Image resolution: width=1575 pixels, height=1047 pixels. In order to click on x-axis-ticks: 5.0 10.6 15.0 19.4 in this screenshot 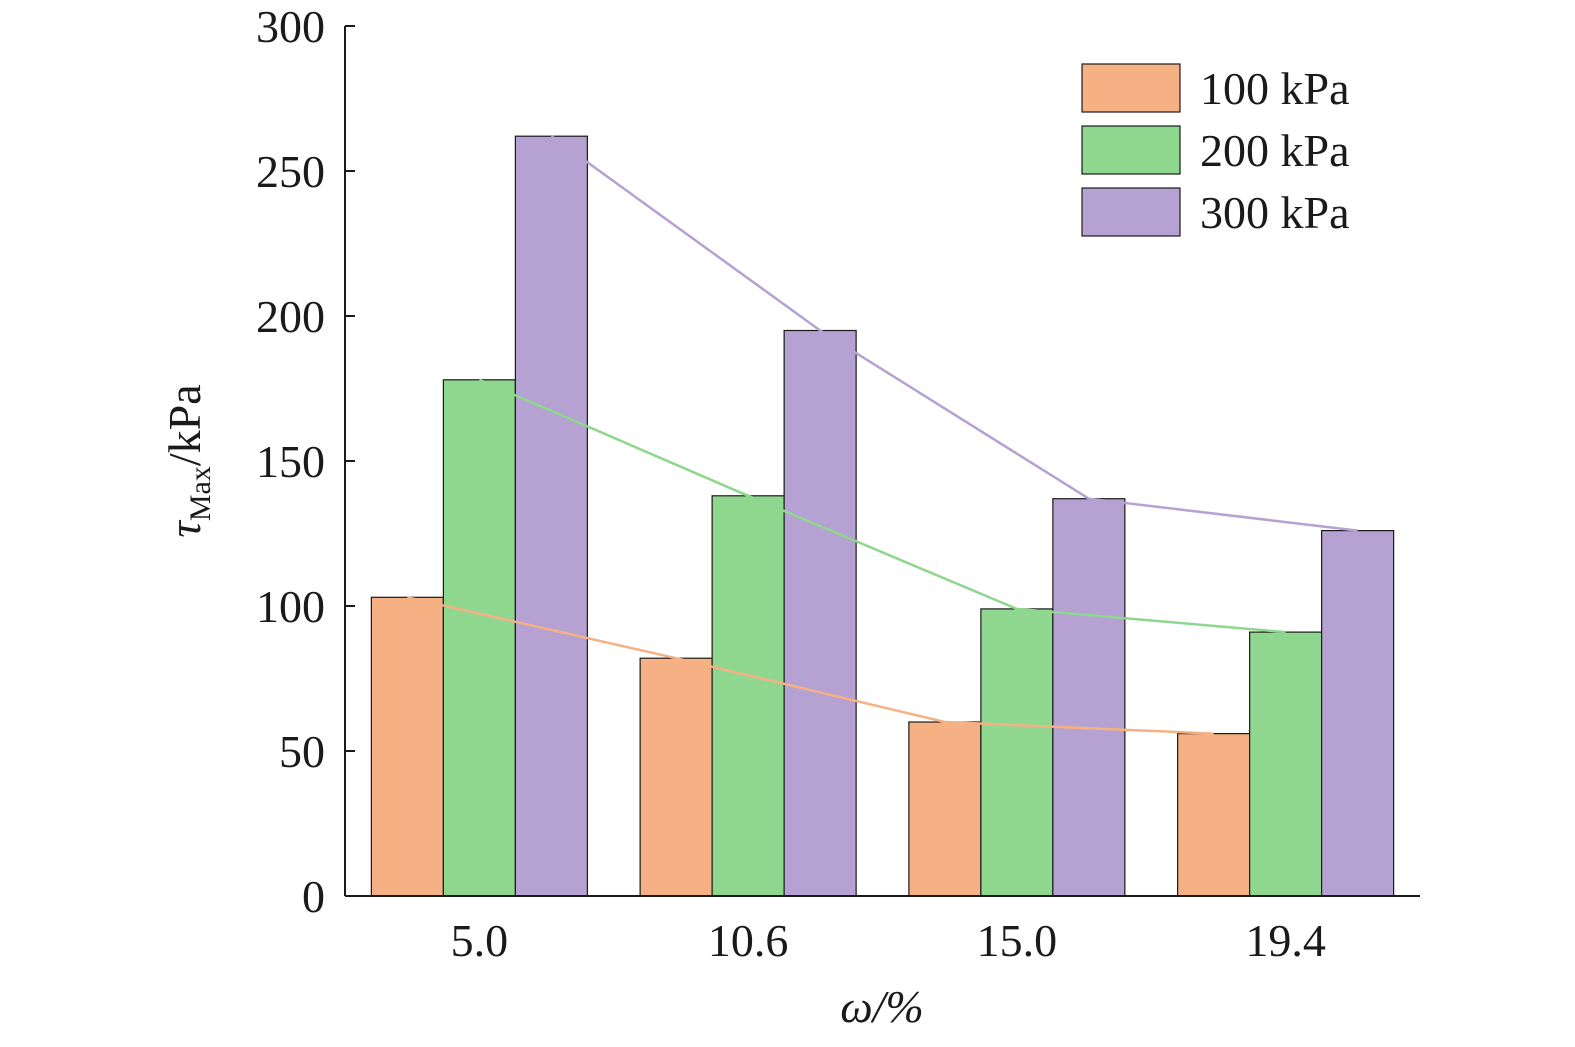, I will do `click(888, 926)`.